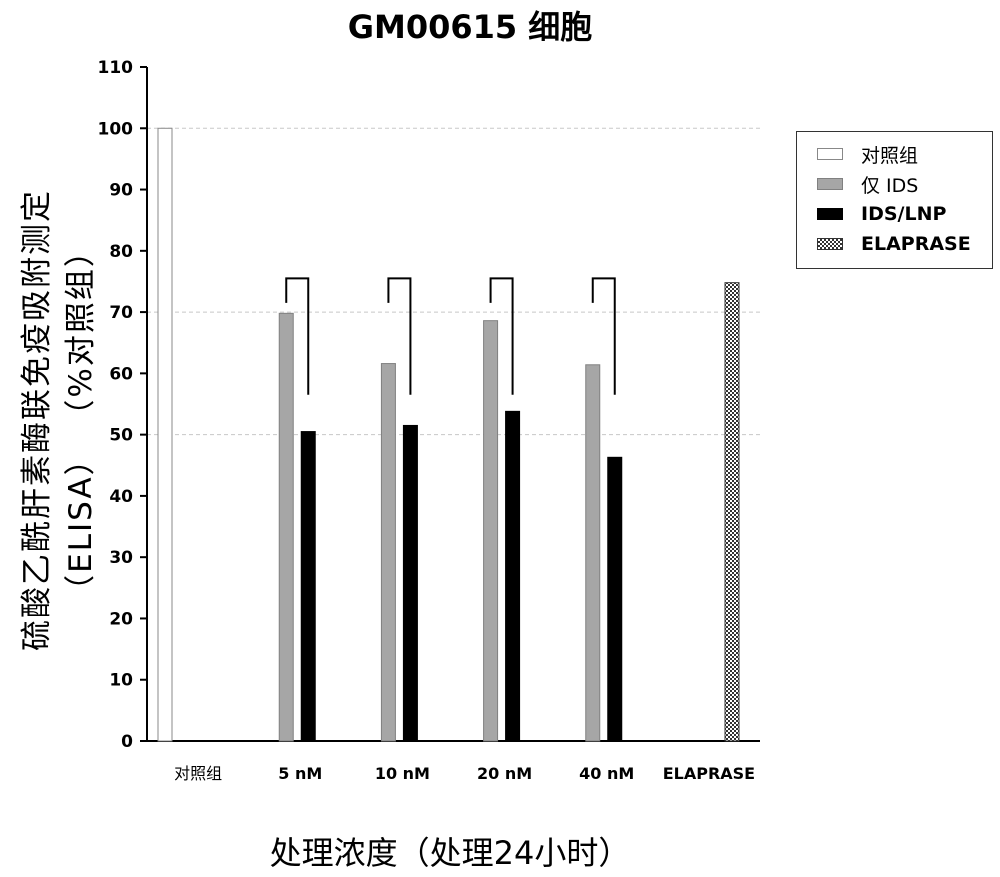 The height and width of the screenshot is (877, 1000). I want to click on y-axis-label: 硫酸乙酰肝素酶联免疫吸附测定 （ELISA） （%对照组）, so click(60, 420).